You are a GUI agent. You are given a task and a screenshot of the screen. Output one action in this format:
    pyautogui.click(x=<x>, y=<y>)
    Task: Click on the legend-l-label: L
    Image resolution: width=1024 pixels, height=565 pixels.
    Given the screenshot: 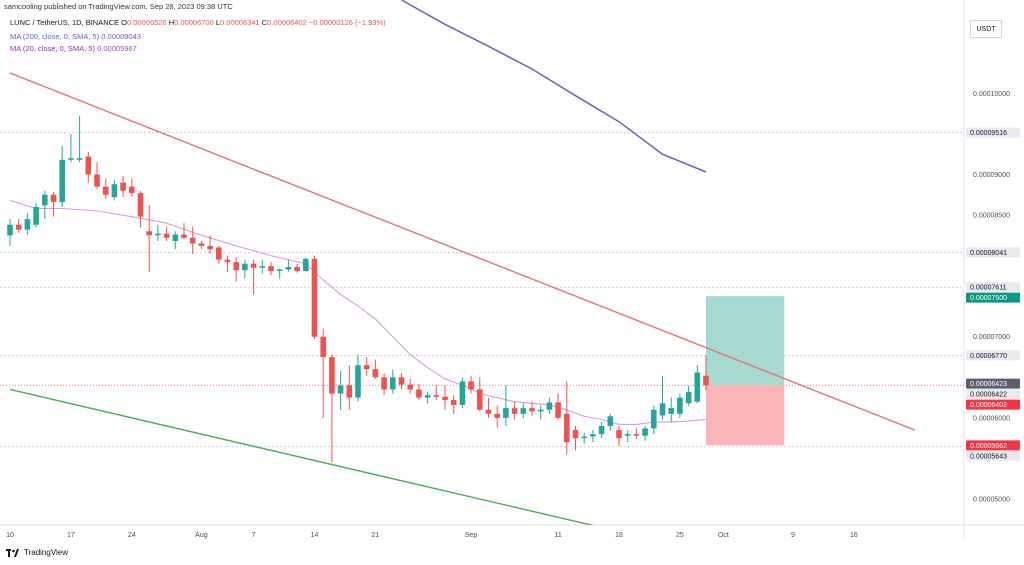 What is the action you would take?
    pyautogui.click(x=218, y=22)
    